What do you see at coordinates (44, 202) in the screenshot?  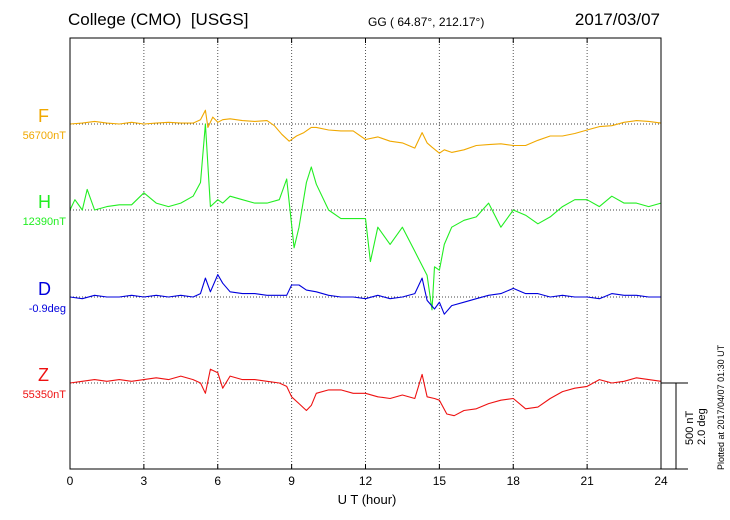 I see `channel-letter-H: H` at bounding box center [44, 202].